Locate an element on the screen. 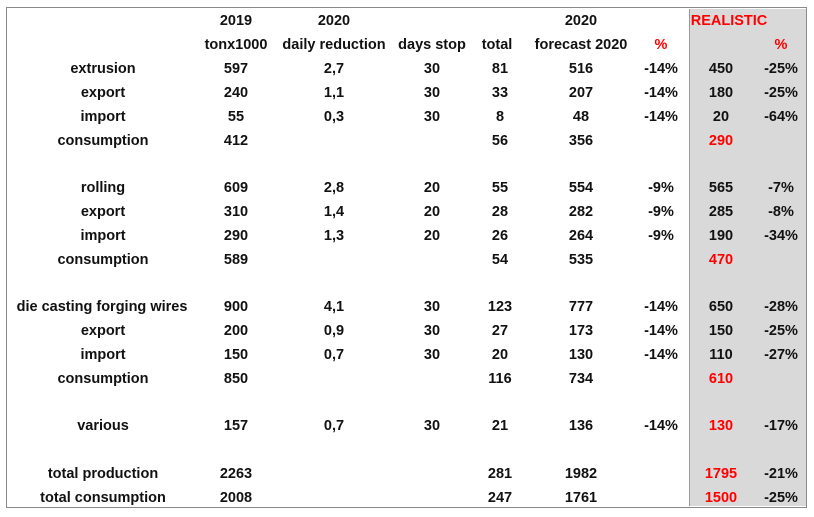 The width and height of the screenshot is (814, 517). cell-2019: 597 is located at coordinates (236, 69).